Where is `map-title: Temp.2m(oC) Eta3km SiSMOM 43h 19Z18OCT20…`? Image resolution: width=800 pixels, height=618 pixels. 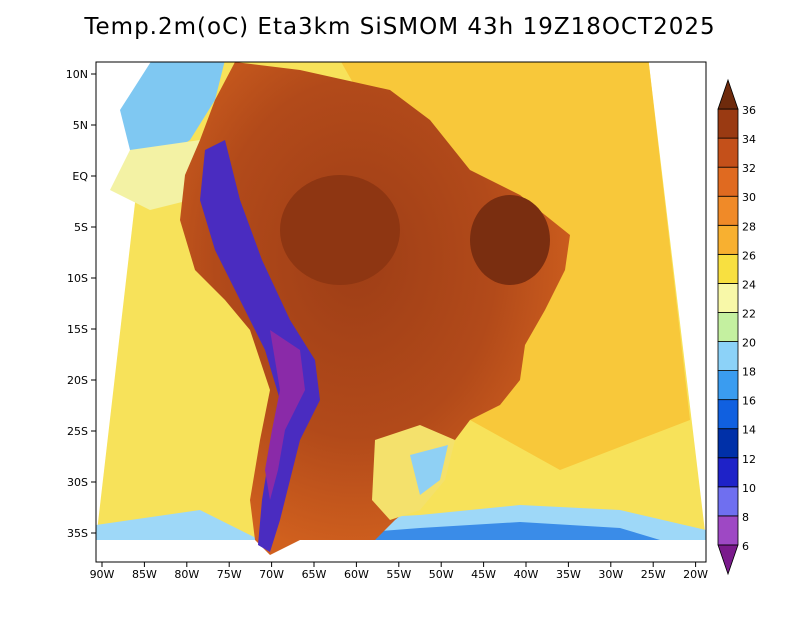 map-title: Temp.2m(oC) Eta3km SiSMOM 43h 19Z18OCT20… is located at coordinates (400, 27).